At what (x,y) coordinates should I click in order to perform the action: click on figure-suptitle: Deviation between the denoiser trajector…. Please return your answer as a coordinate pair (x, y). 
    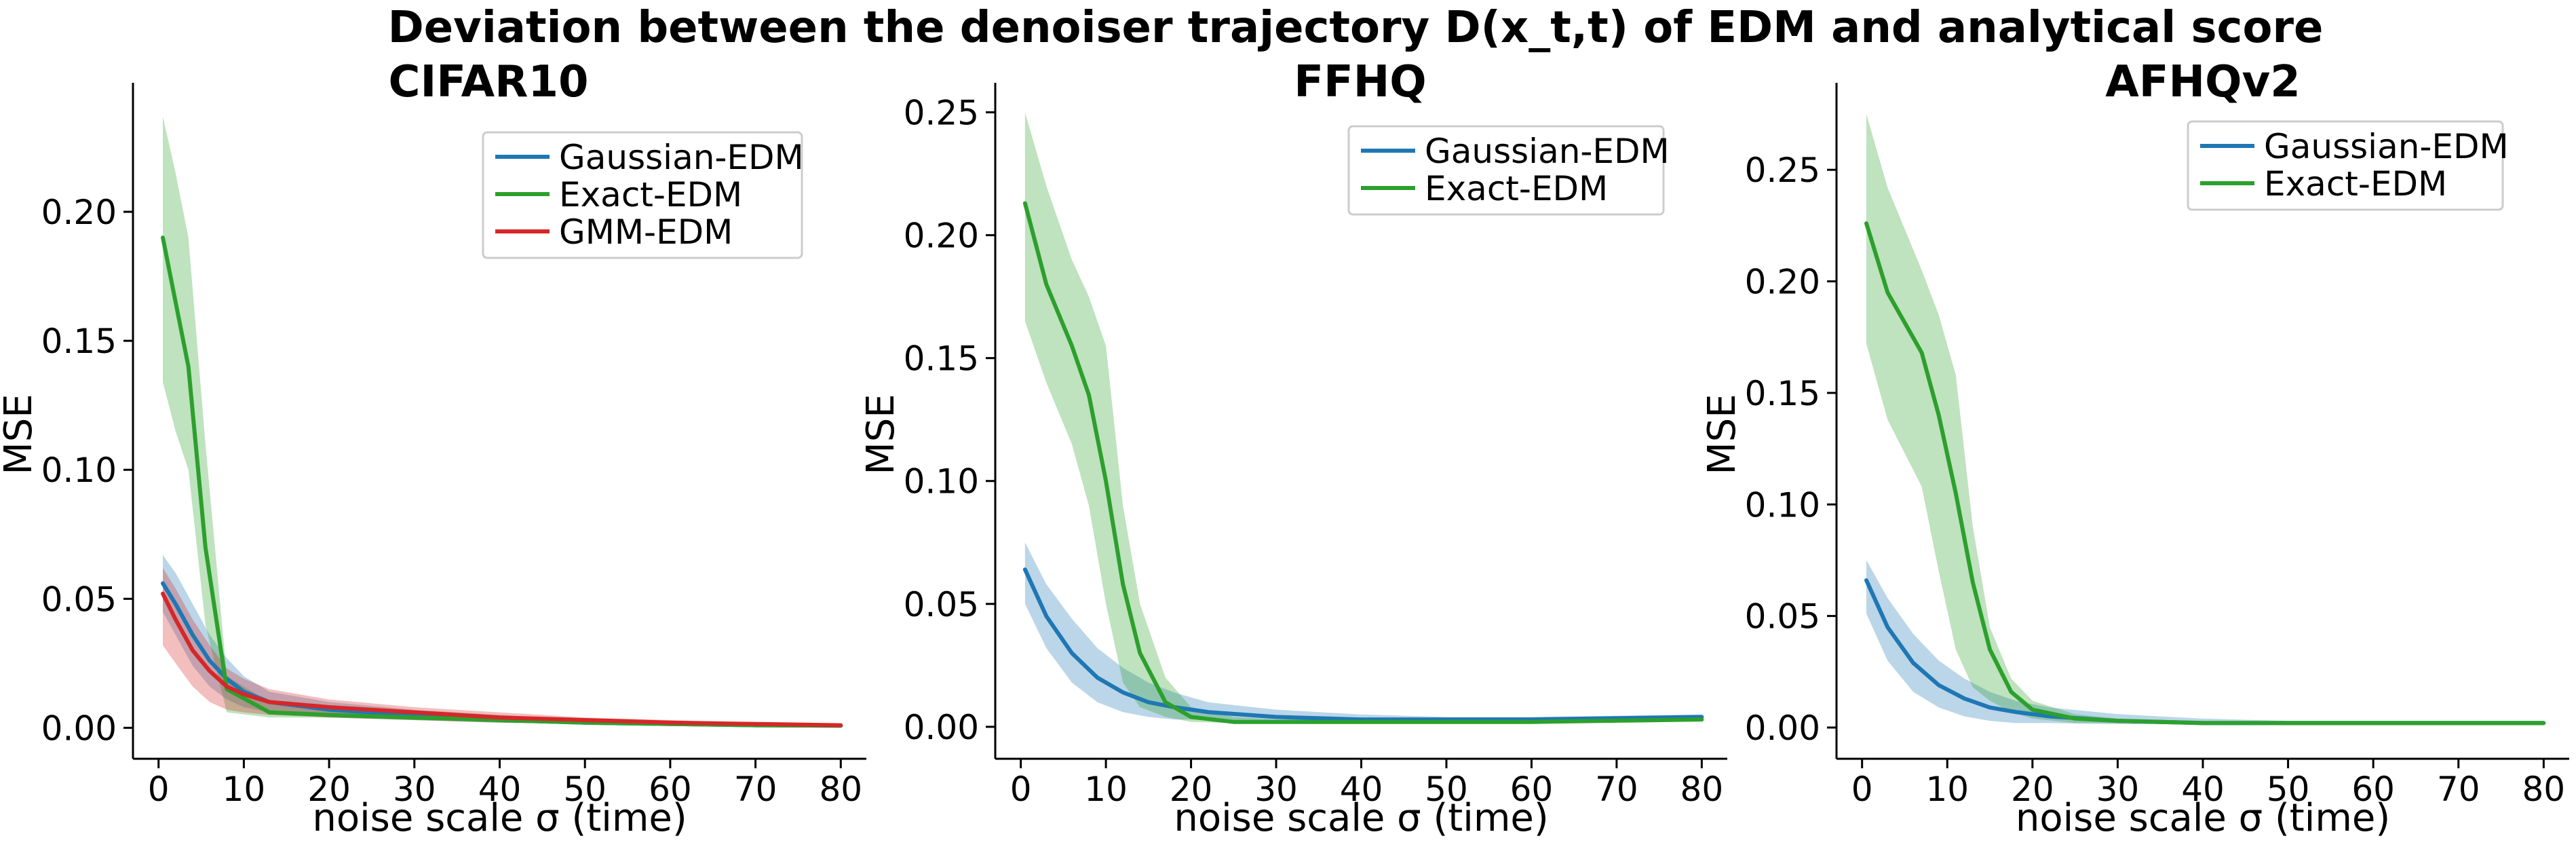
    Looking at the image, I should click on (1356, 28).